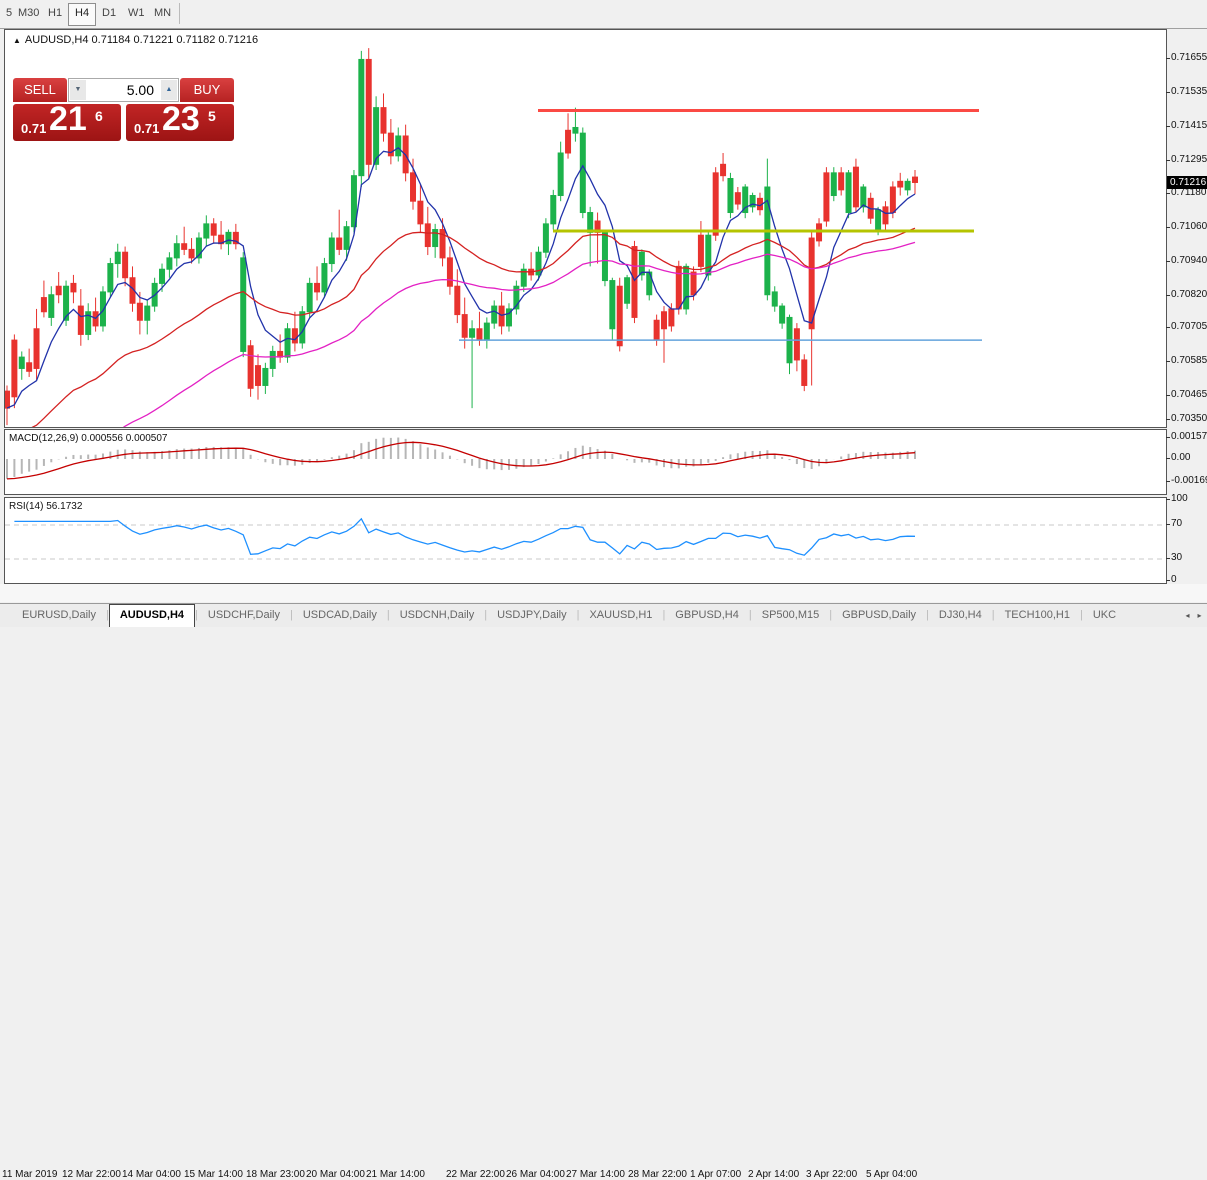 The width and height of the screenshot is (1207, 1180). Describe the element at coordinates (179, 13) in the screenshot. I see `toolbar-separator` at that location.